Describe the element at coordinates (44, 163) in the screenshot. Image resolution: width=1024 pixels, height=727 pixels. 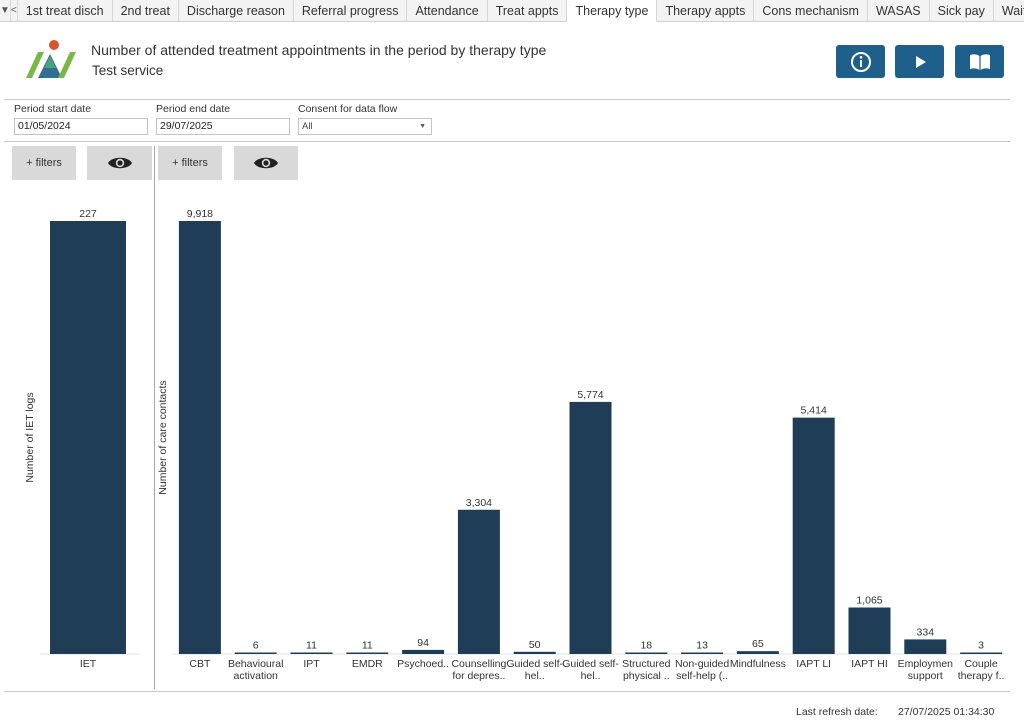
I see `left-filters-button: + filters` at that location.